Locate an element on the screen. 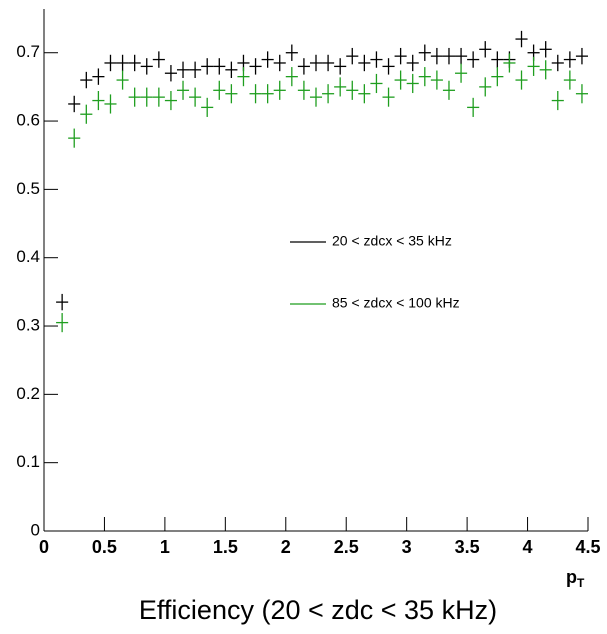 This screenshot has width=607, height=634. x-tick-label: 3.5 is located at coordinates (467, 547).